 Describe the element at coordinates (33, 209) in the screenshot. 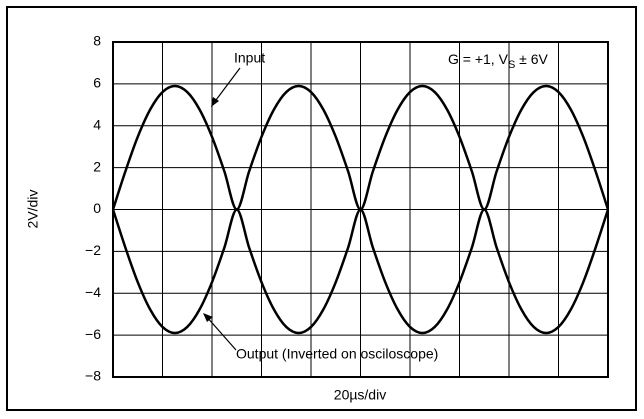

I see `y-axis-label: 2V/div` at that location.